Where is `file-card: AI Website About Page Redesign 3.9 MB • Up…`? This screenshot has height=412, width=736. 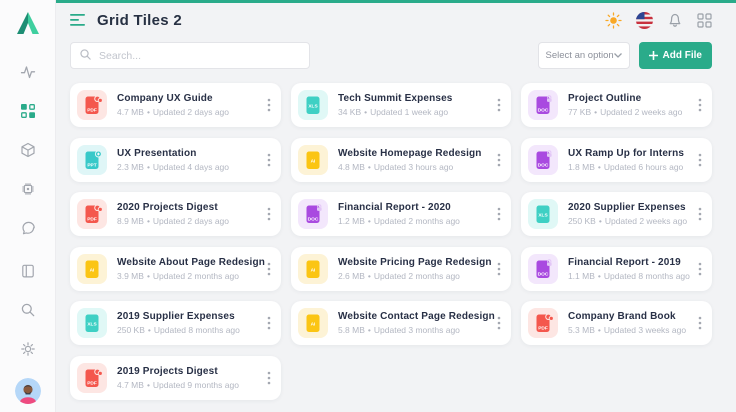 file-card: AI Website About Page Redesign 3.9 MB • Up… is located at coordinates (175, 268).